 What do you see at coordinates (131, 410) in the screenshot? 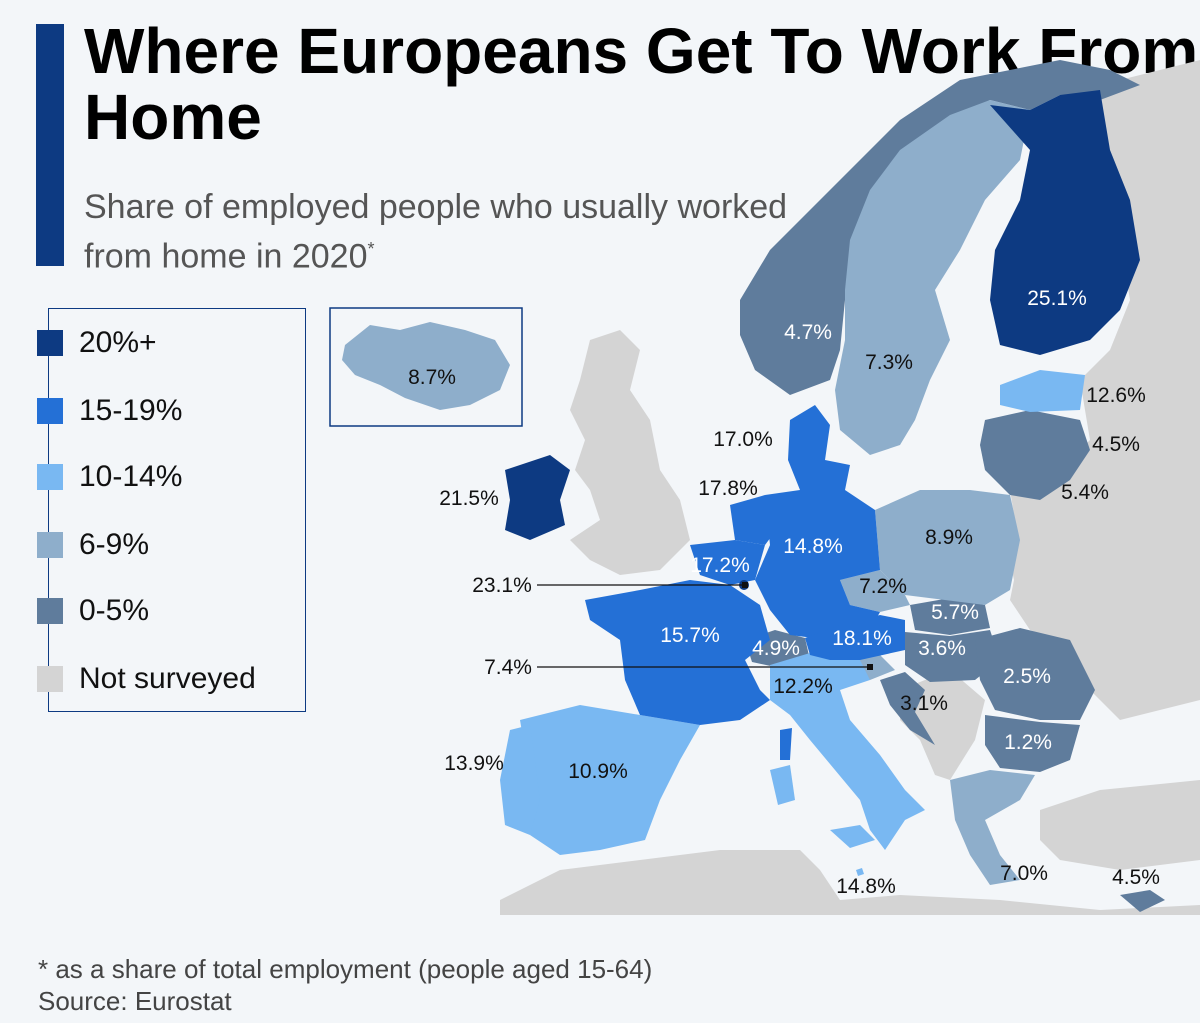
I see `legend-label: 15-19%` at bounding box center [131, 410].